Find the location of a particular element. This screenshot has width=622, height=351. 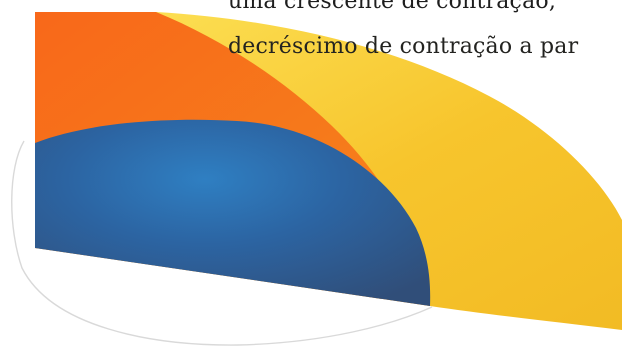

paragraph-line-1: uma crescente de contração, is located at coordinates (392, 7).